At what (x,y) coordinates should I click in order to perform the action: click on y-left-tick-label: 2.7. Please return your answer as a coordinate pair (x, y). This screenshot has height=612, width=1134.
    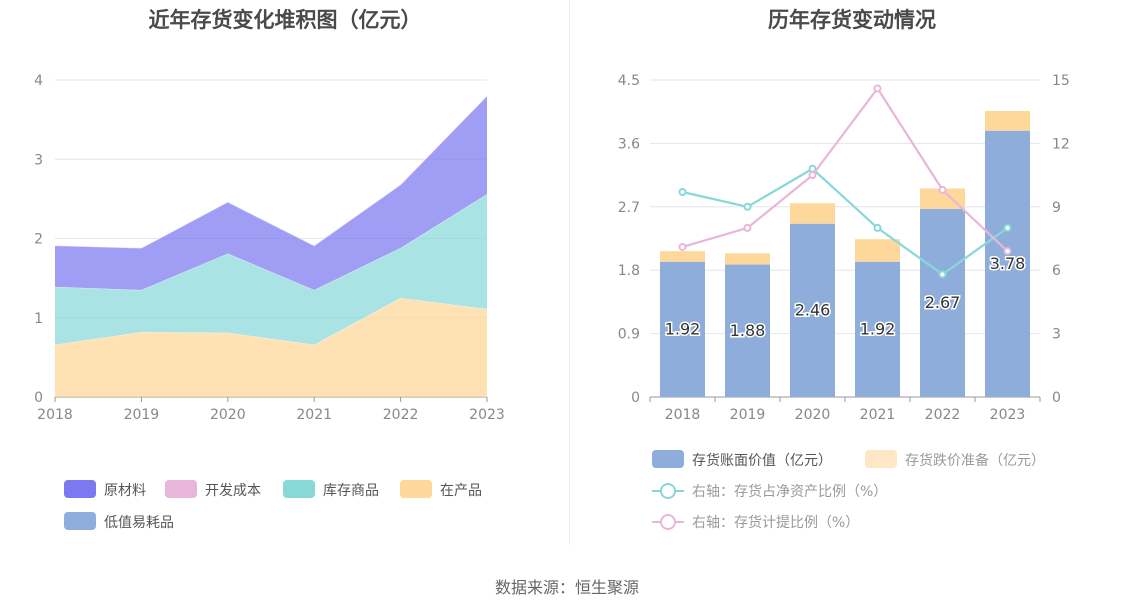
    Looking at the image, I should click on (629, 208).